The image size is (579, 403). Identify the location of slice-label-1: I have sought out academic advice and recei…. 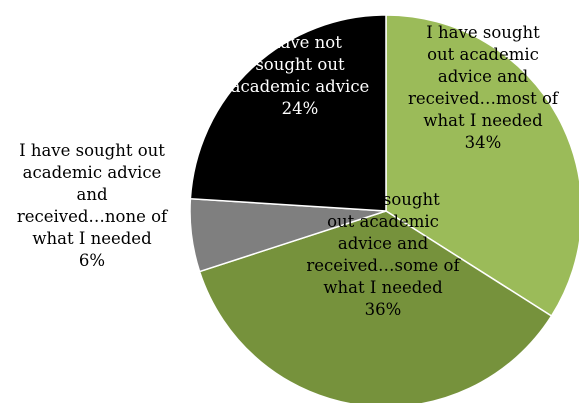
(484, 87).